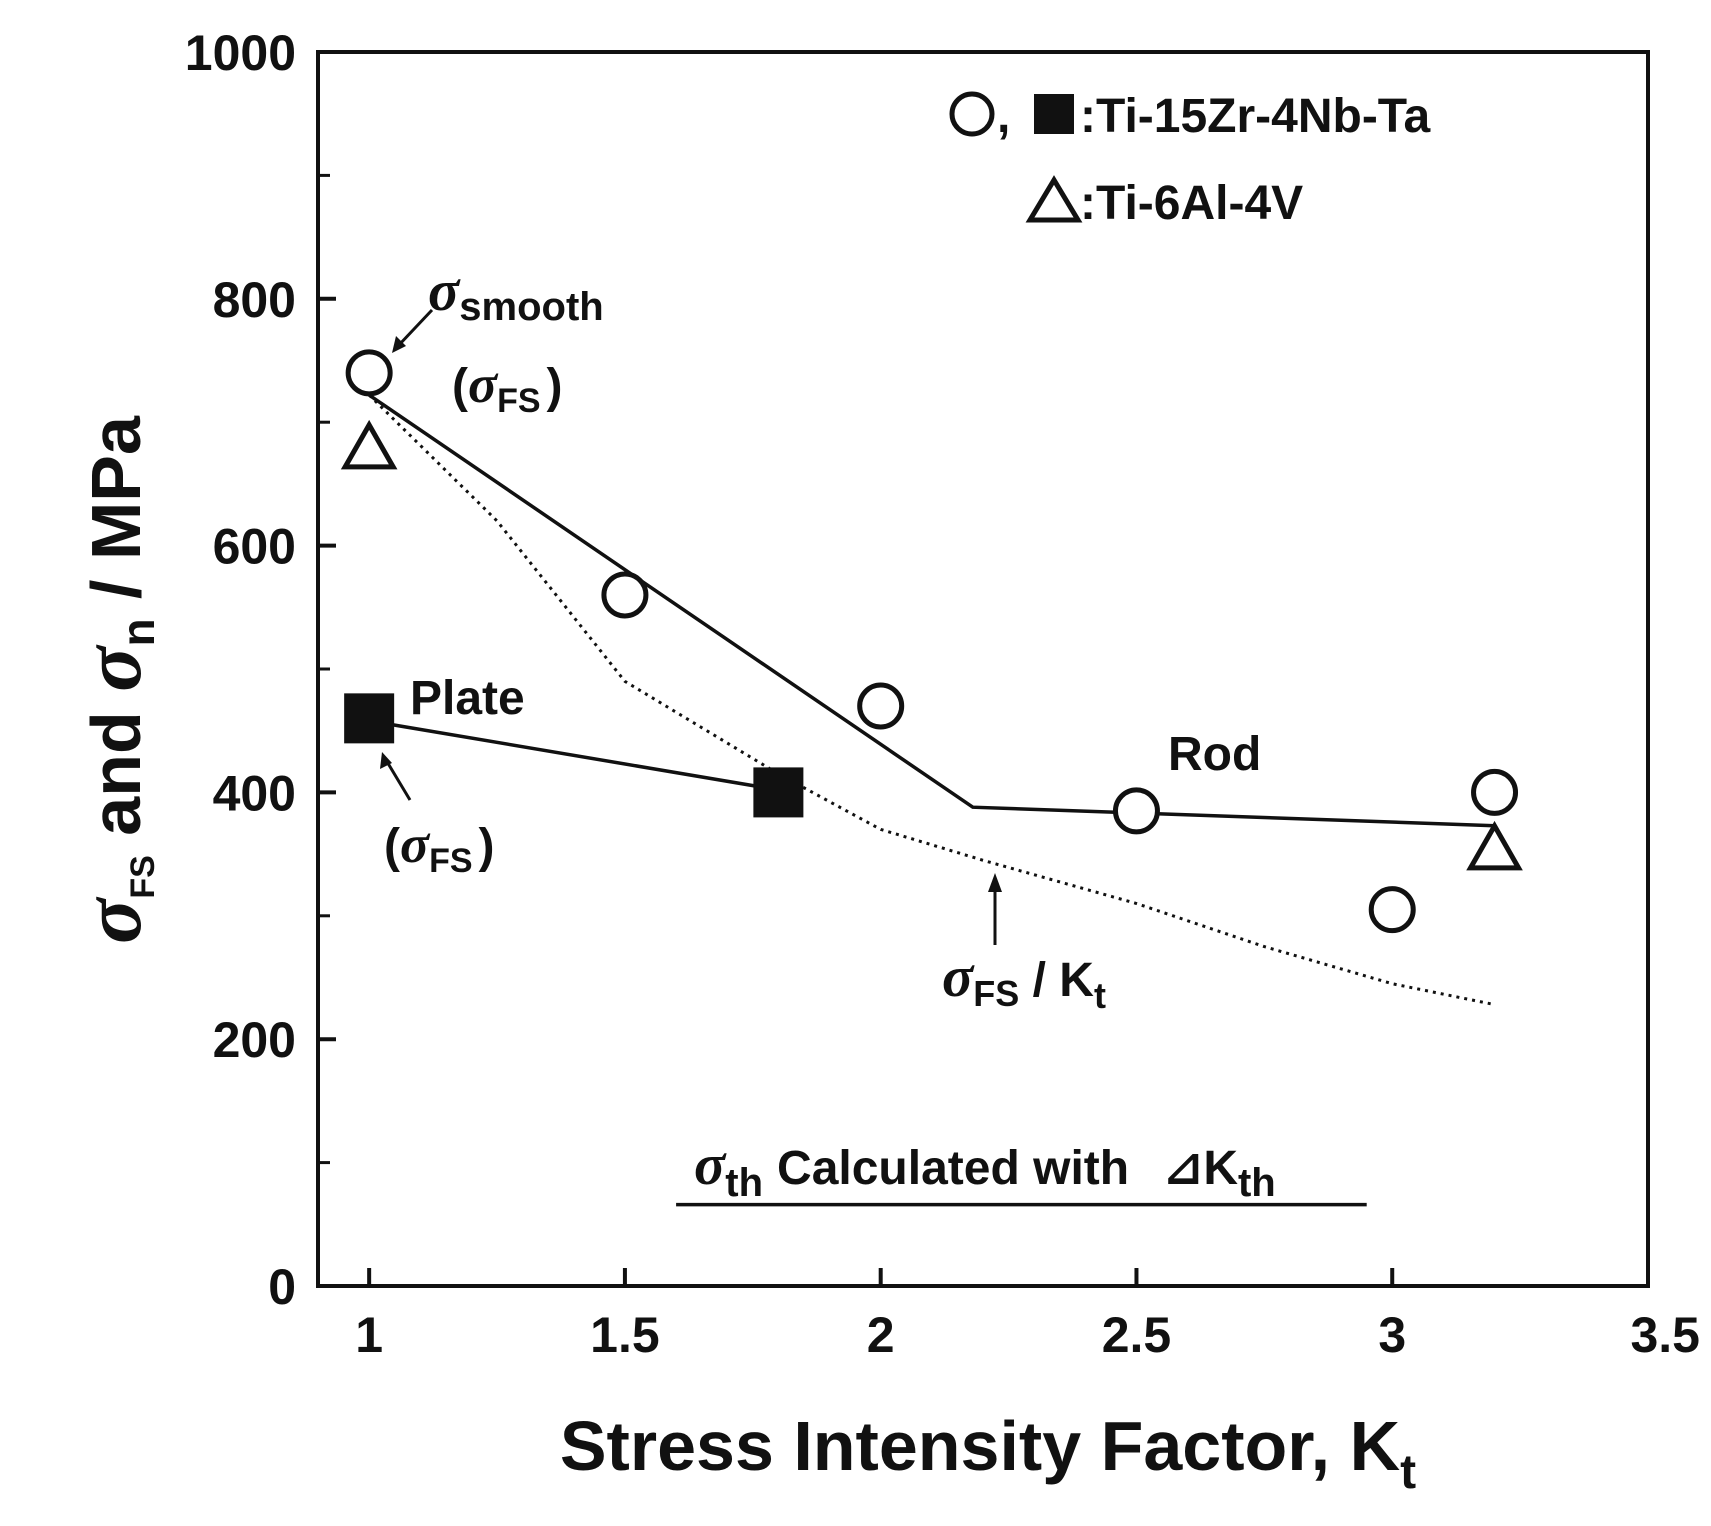 This screenshot has width=1711, height=1526. Describe the element at coordinates (516, 293) in the screenshot. I see `annotation-sigma-smooth: σsmooth` at that location.